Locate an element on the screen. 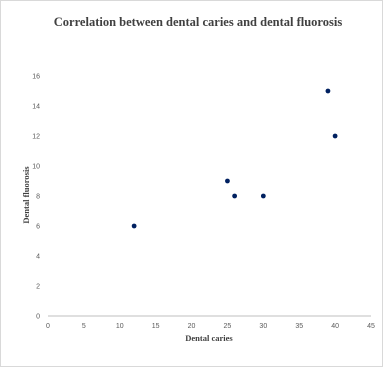  y-tick-label: 0 is located at coordinates (38, 317).